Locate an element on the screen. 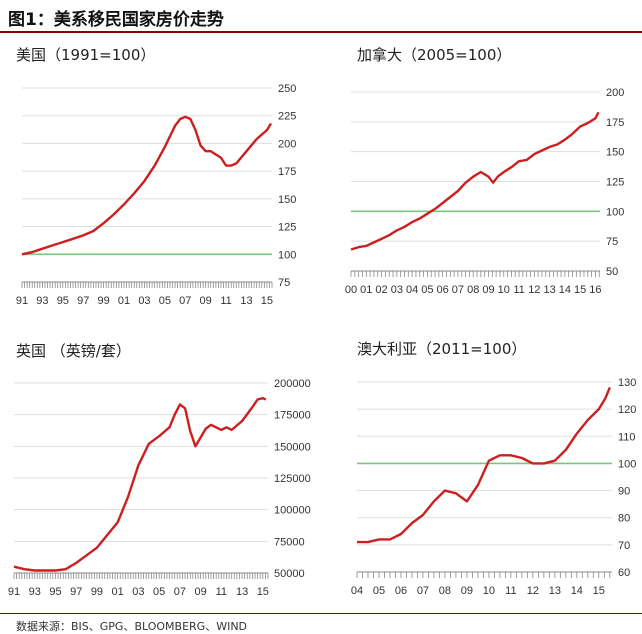 The image size is (642, 634). canada-y-tick-label: 175 is located at coordinates (615, 123).